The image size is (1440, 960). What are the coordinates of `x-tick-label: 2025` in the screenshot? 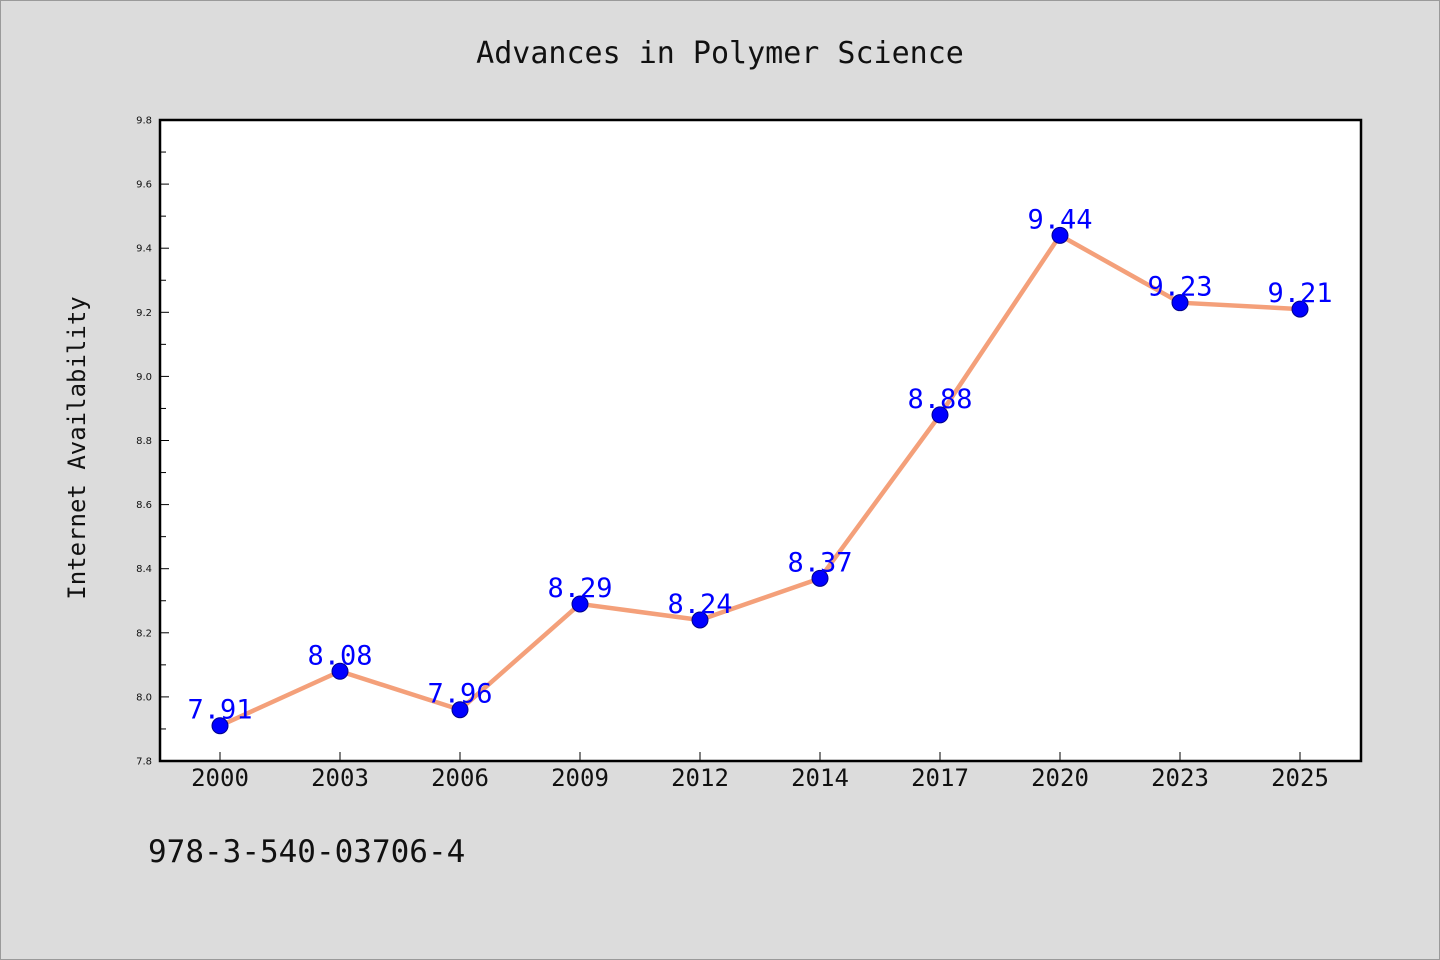 It's located at (1300, 778).